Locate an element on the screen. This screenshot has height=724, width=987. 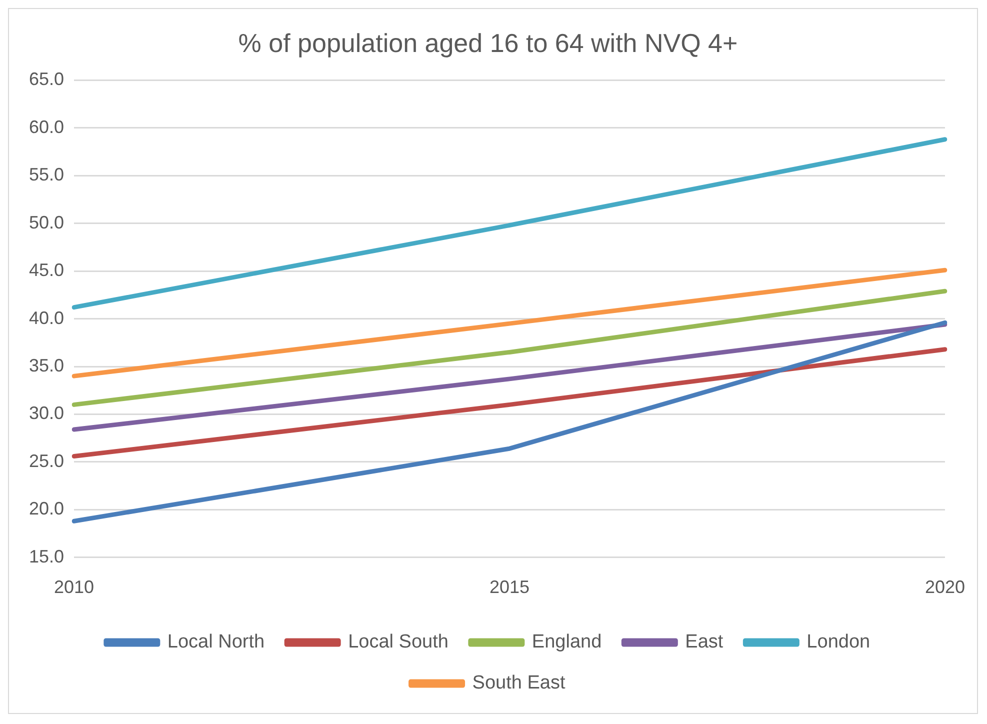
legend-label: London is located at coordinates (838, 642).